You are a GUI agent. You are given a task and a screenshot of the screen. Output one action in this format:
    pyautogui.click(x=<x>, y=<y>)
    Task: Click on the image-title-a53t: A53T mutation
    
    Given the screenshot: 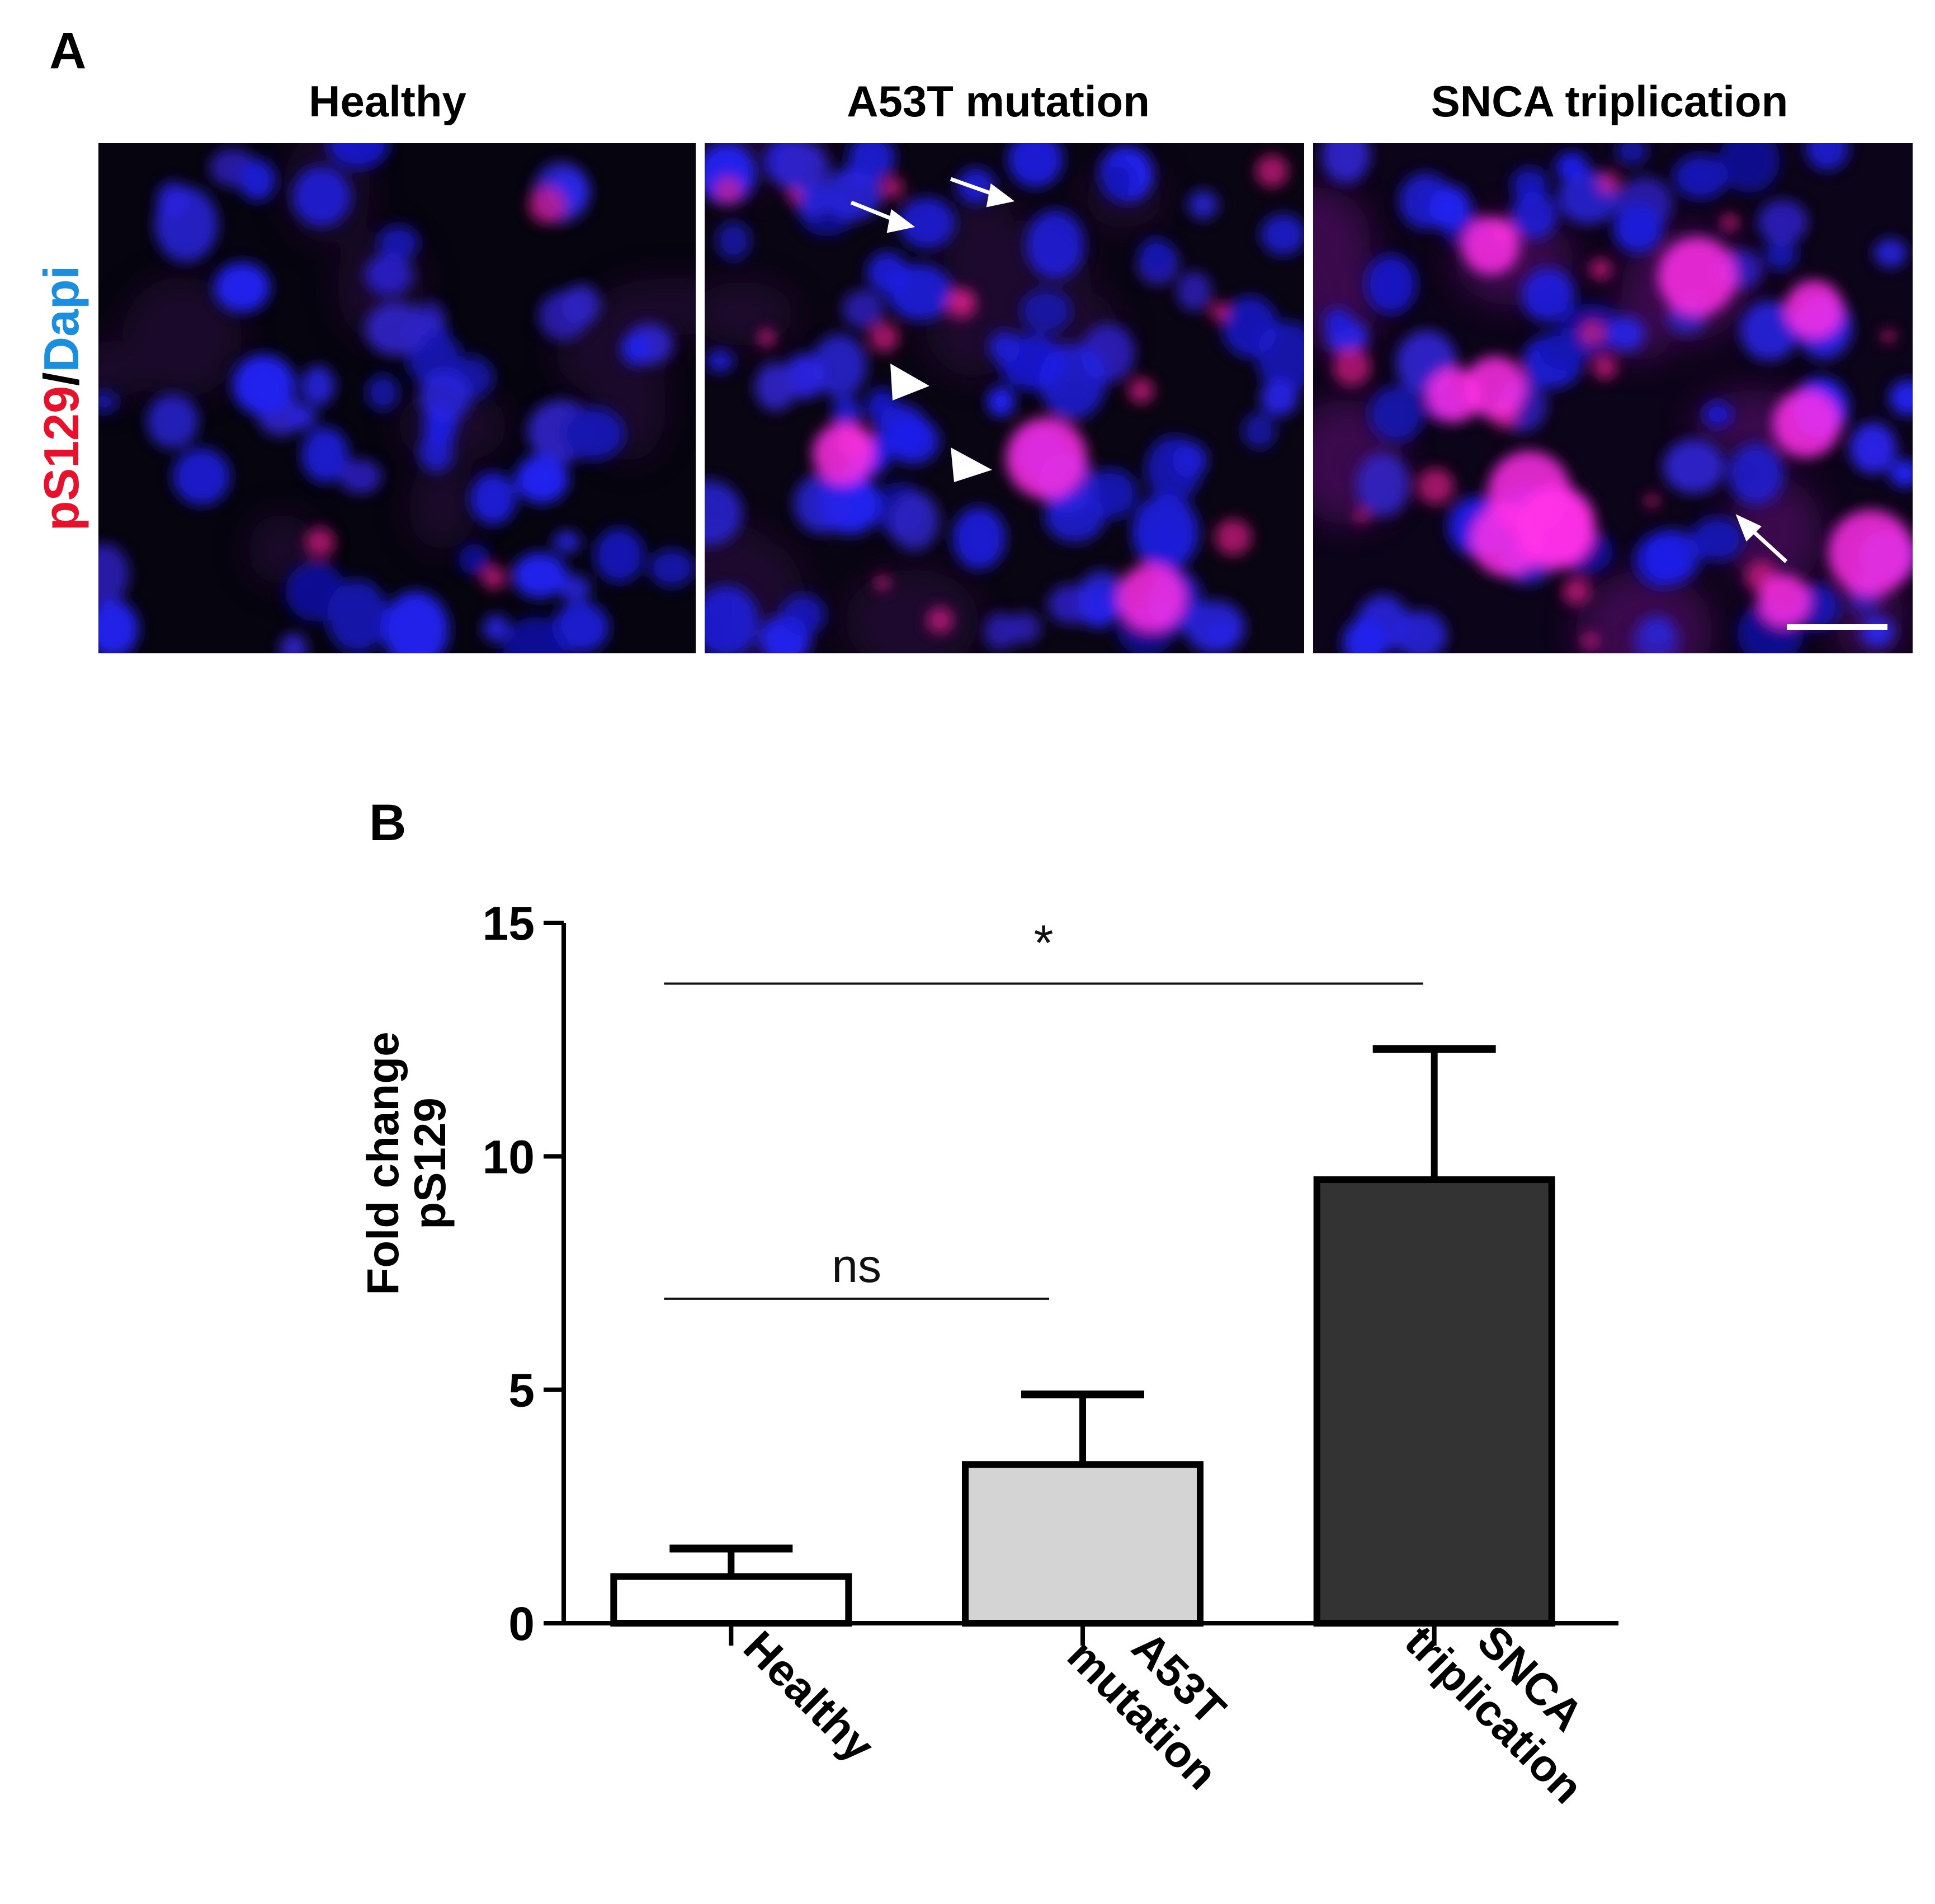 What is the action you would take?
    pyautogui.click(x=998, y=101)
    